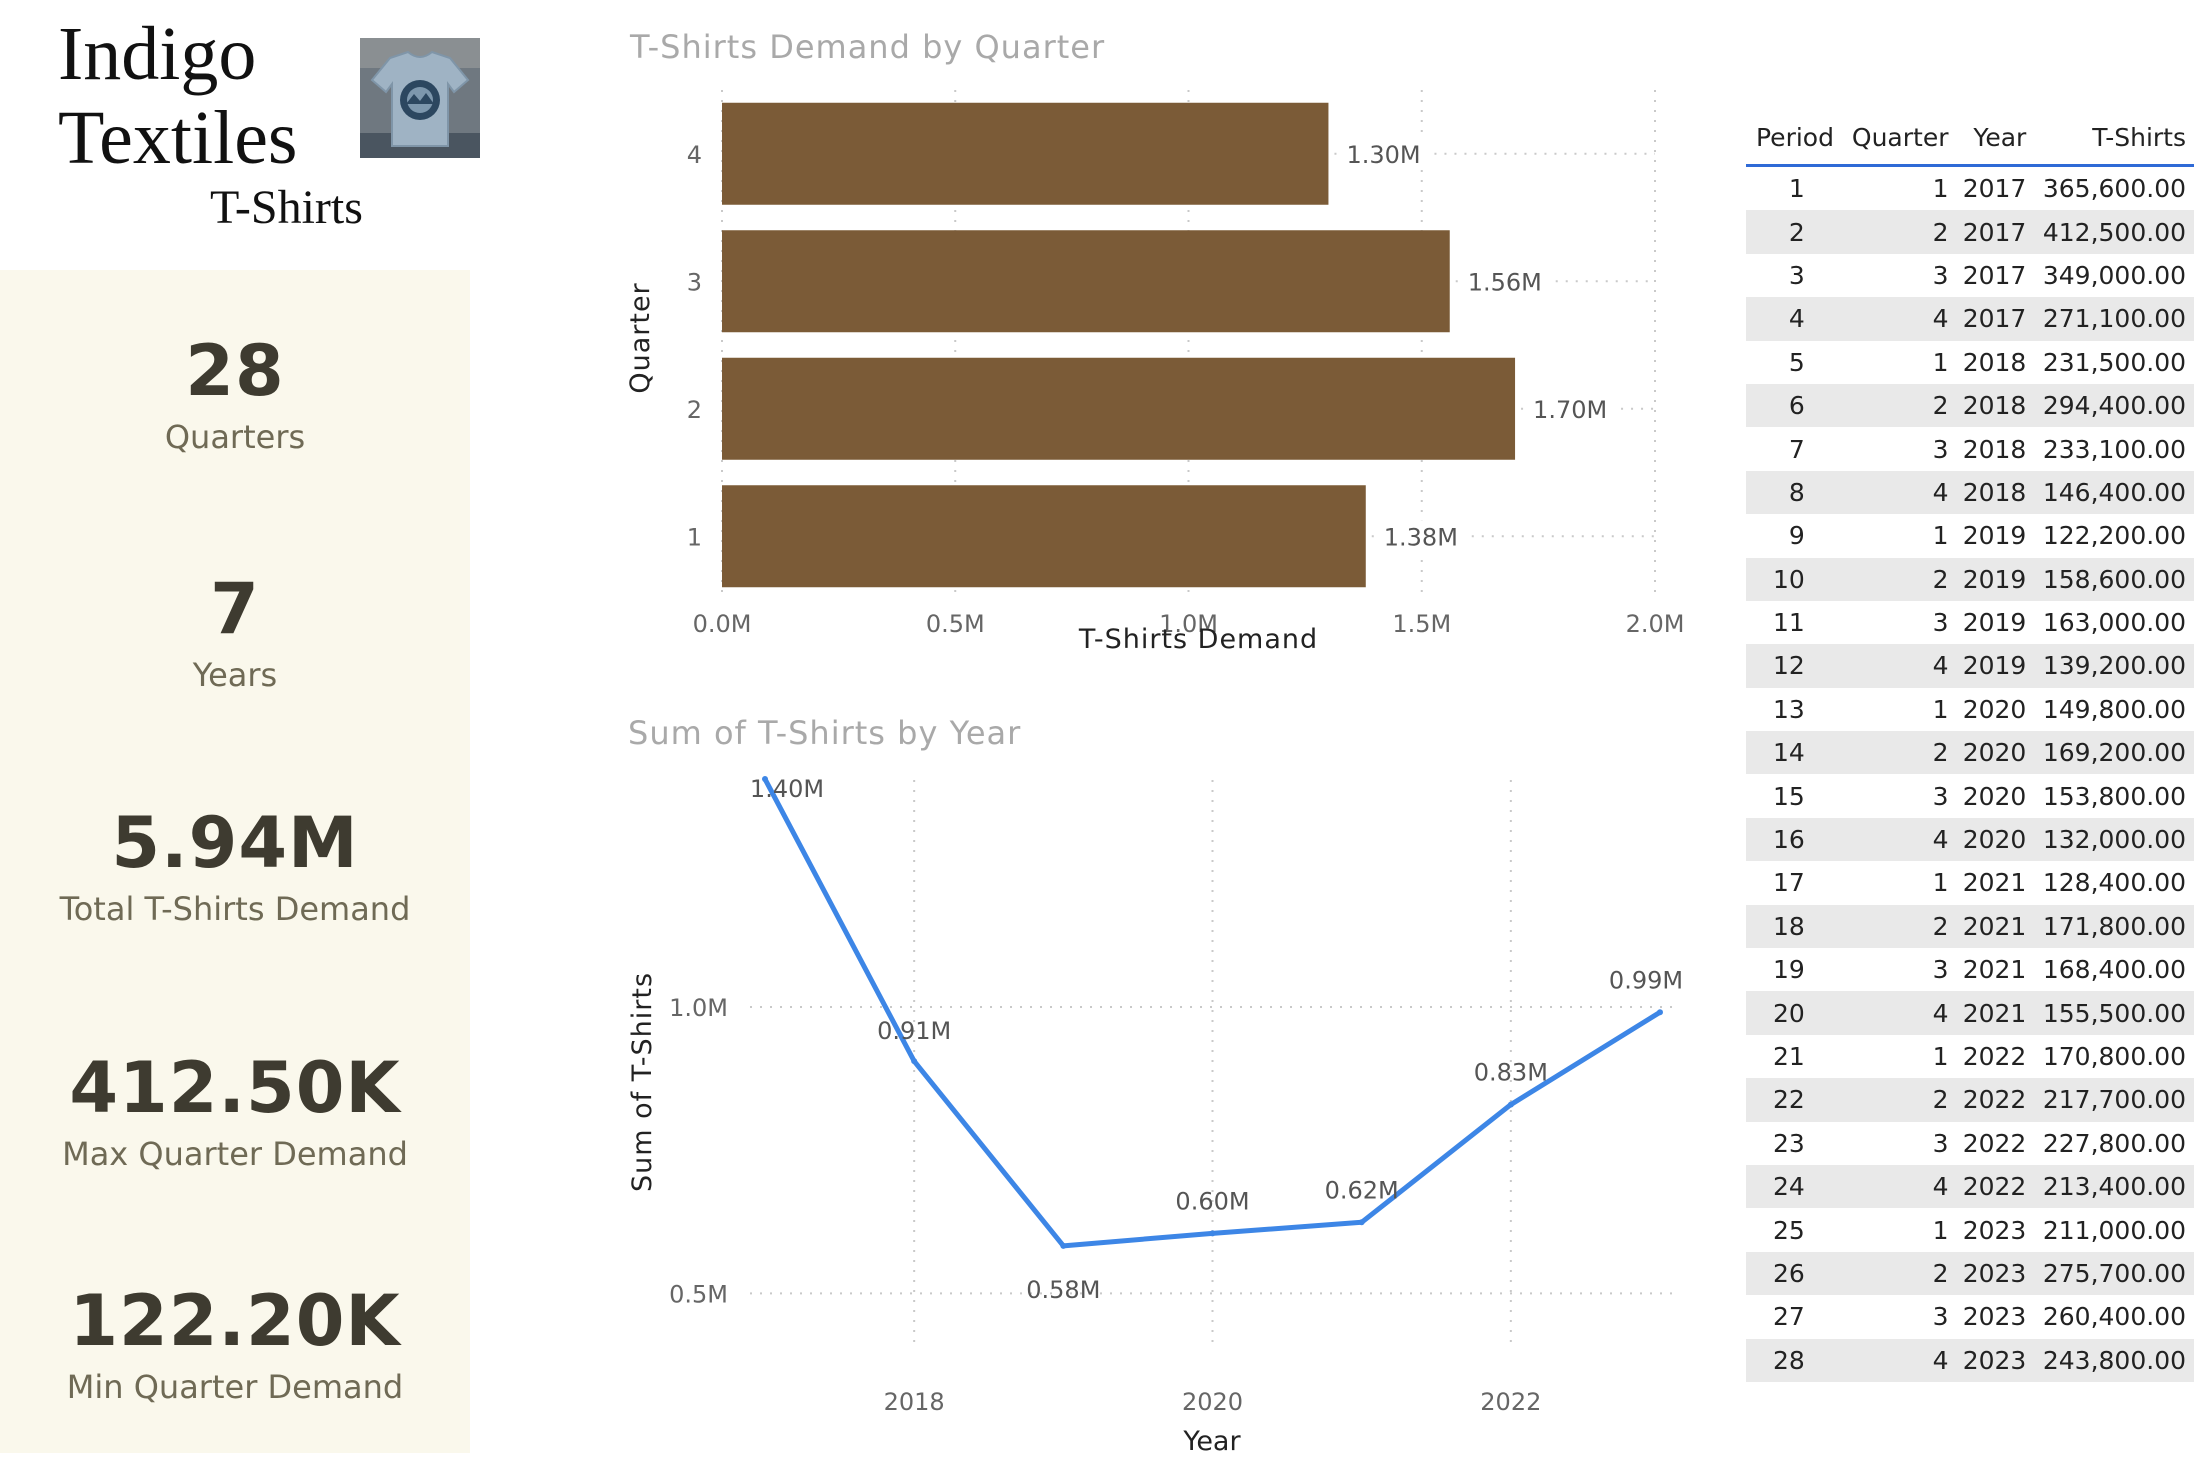  What do you see at coordinates (1570, 410) in the screenshot?
I see `bar-data-label: 1.70M` at bounding box center [1570, 410].